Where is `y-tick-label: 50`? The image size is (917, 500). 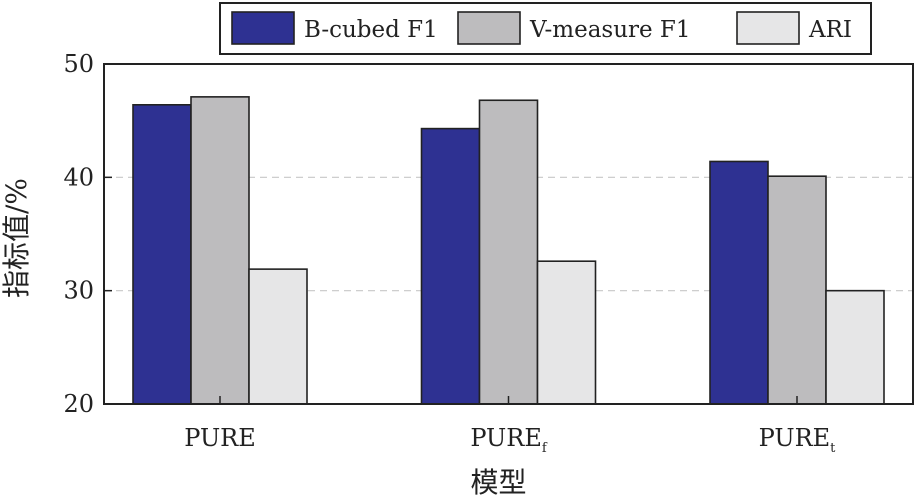
y-tick-label: 50 is located at coordinates (78, 64).